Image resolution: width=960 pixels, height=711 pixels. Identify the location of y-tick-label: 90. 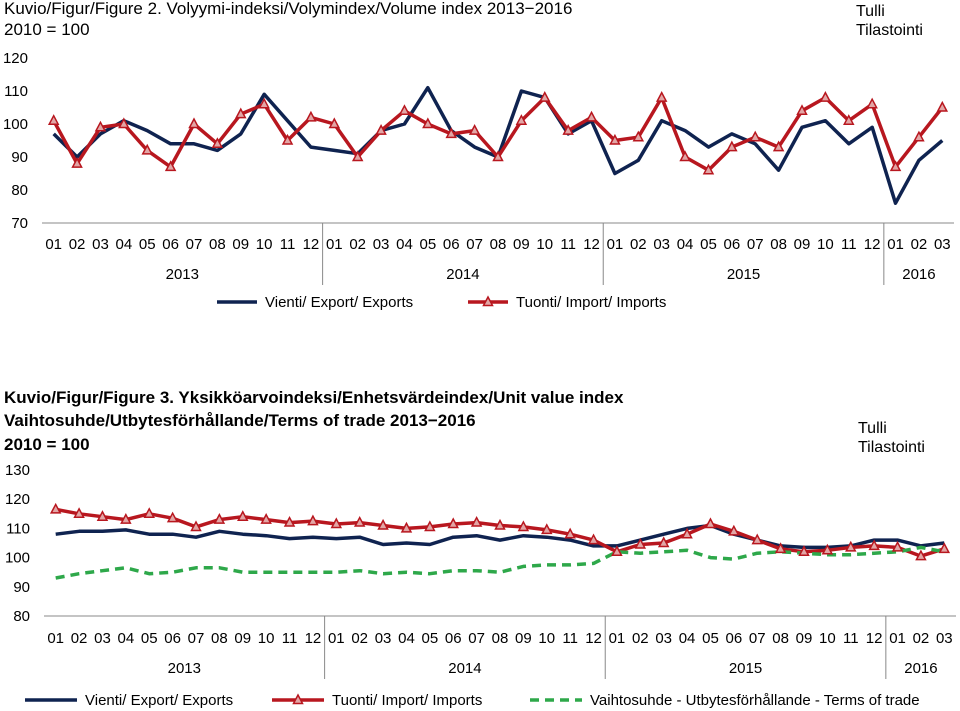
(19, 157).